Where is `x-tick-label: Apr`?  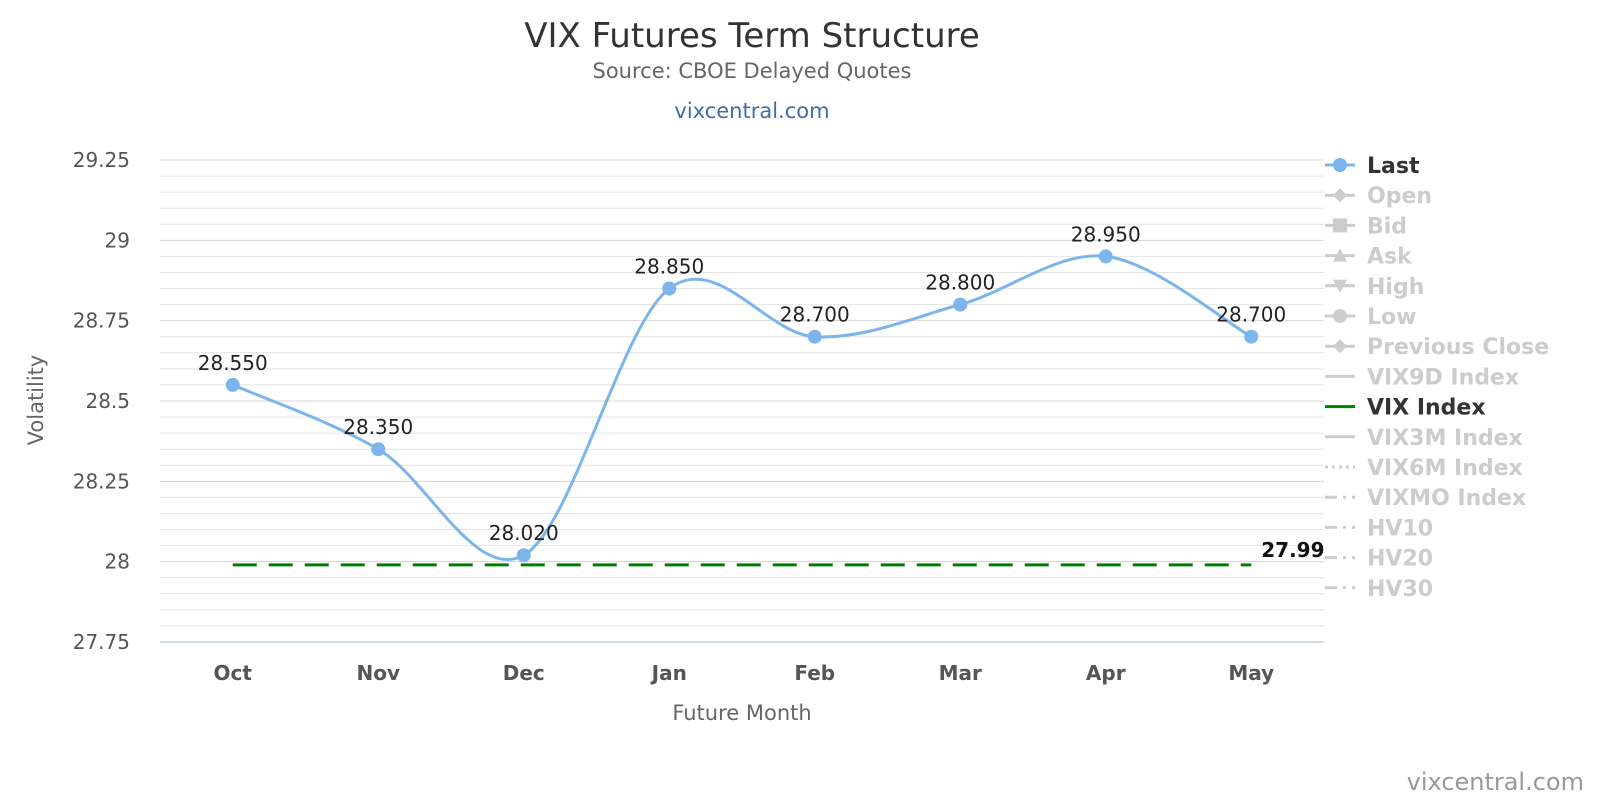
x-tick-label: Apr is located at coordinates (1106, 673).